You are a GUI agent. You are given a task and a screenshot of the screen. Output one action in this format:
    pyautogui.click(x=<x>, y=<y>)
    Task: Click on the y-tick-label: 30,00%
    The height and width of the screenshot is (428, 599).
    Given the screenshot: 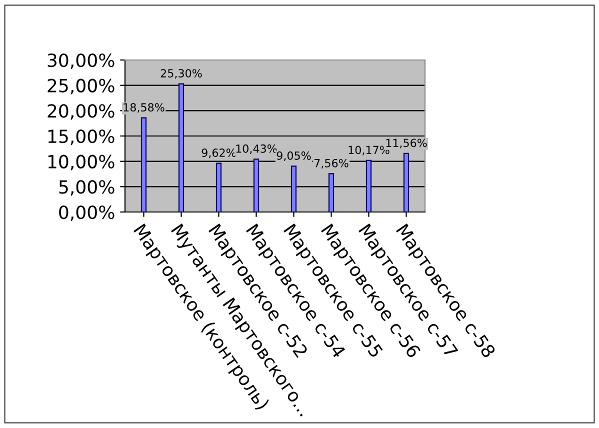 What is the action you would take?
    pyautogui.click(x=81, y=61)
    